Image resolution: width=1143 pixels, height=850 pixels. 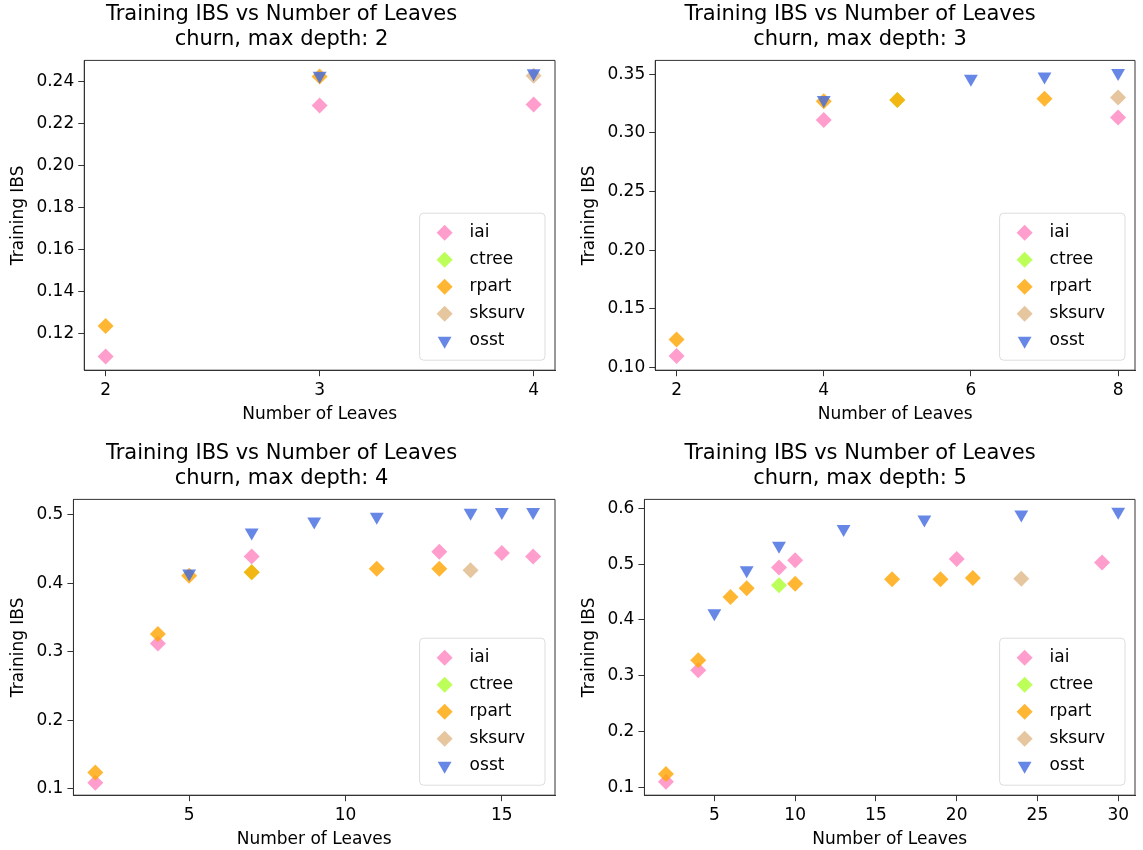 What do you see at coordinates (281, 38) in the screenshot?
I see `chart-subtitle: churn, max depth: 2` at bounding box center [281, 38].